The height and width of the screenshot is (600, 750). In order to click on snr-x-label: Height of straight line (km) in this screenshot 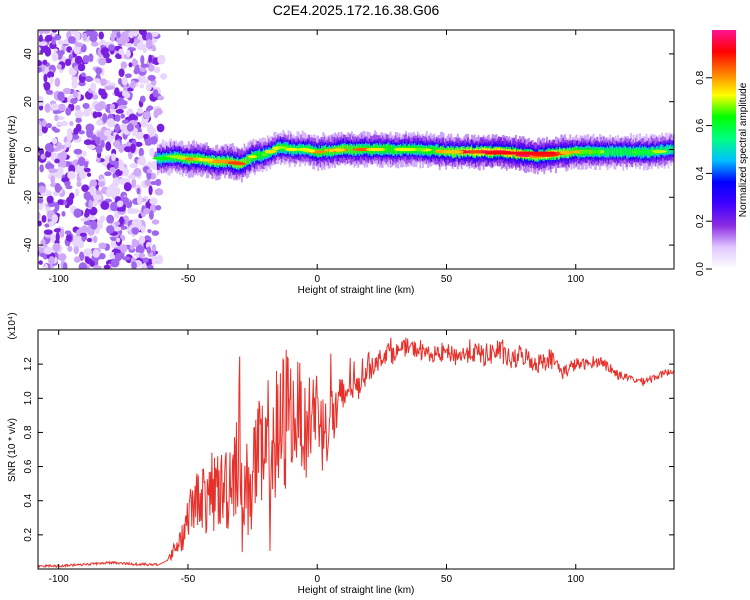, I will do `click(356, 590)`.